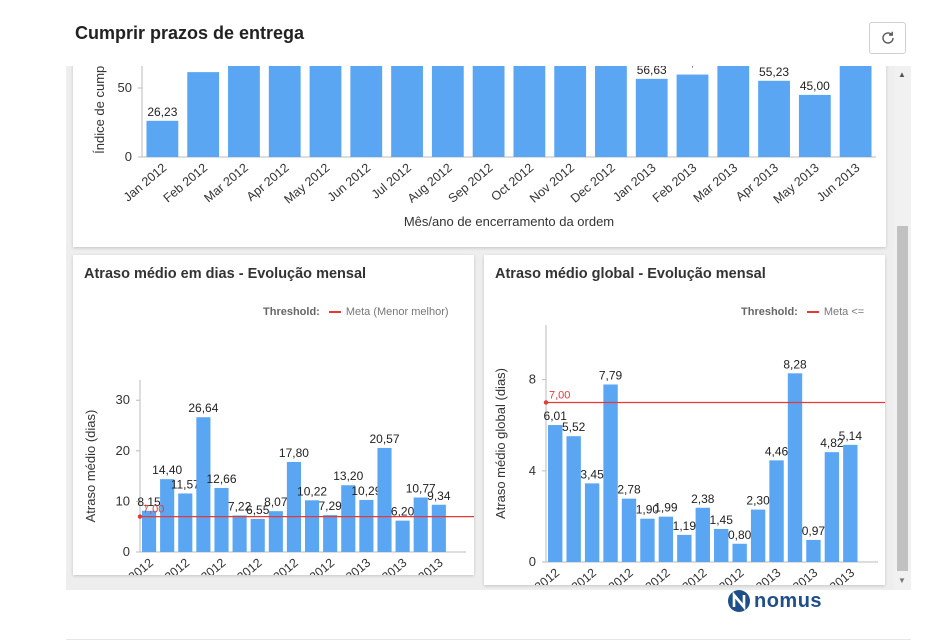  Describe the element at coordinates (500, 443) in the screenshot. I see `y-axis-title: Atraso médio global (dias)` at that location.